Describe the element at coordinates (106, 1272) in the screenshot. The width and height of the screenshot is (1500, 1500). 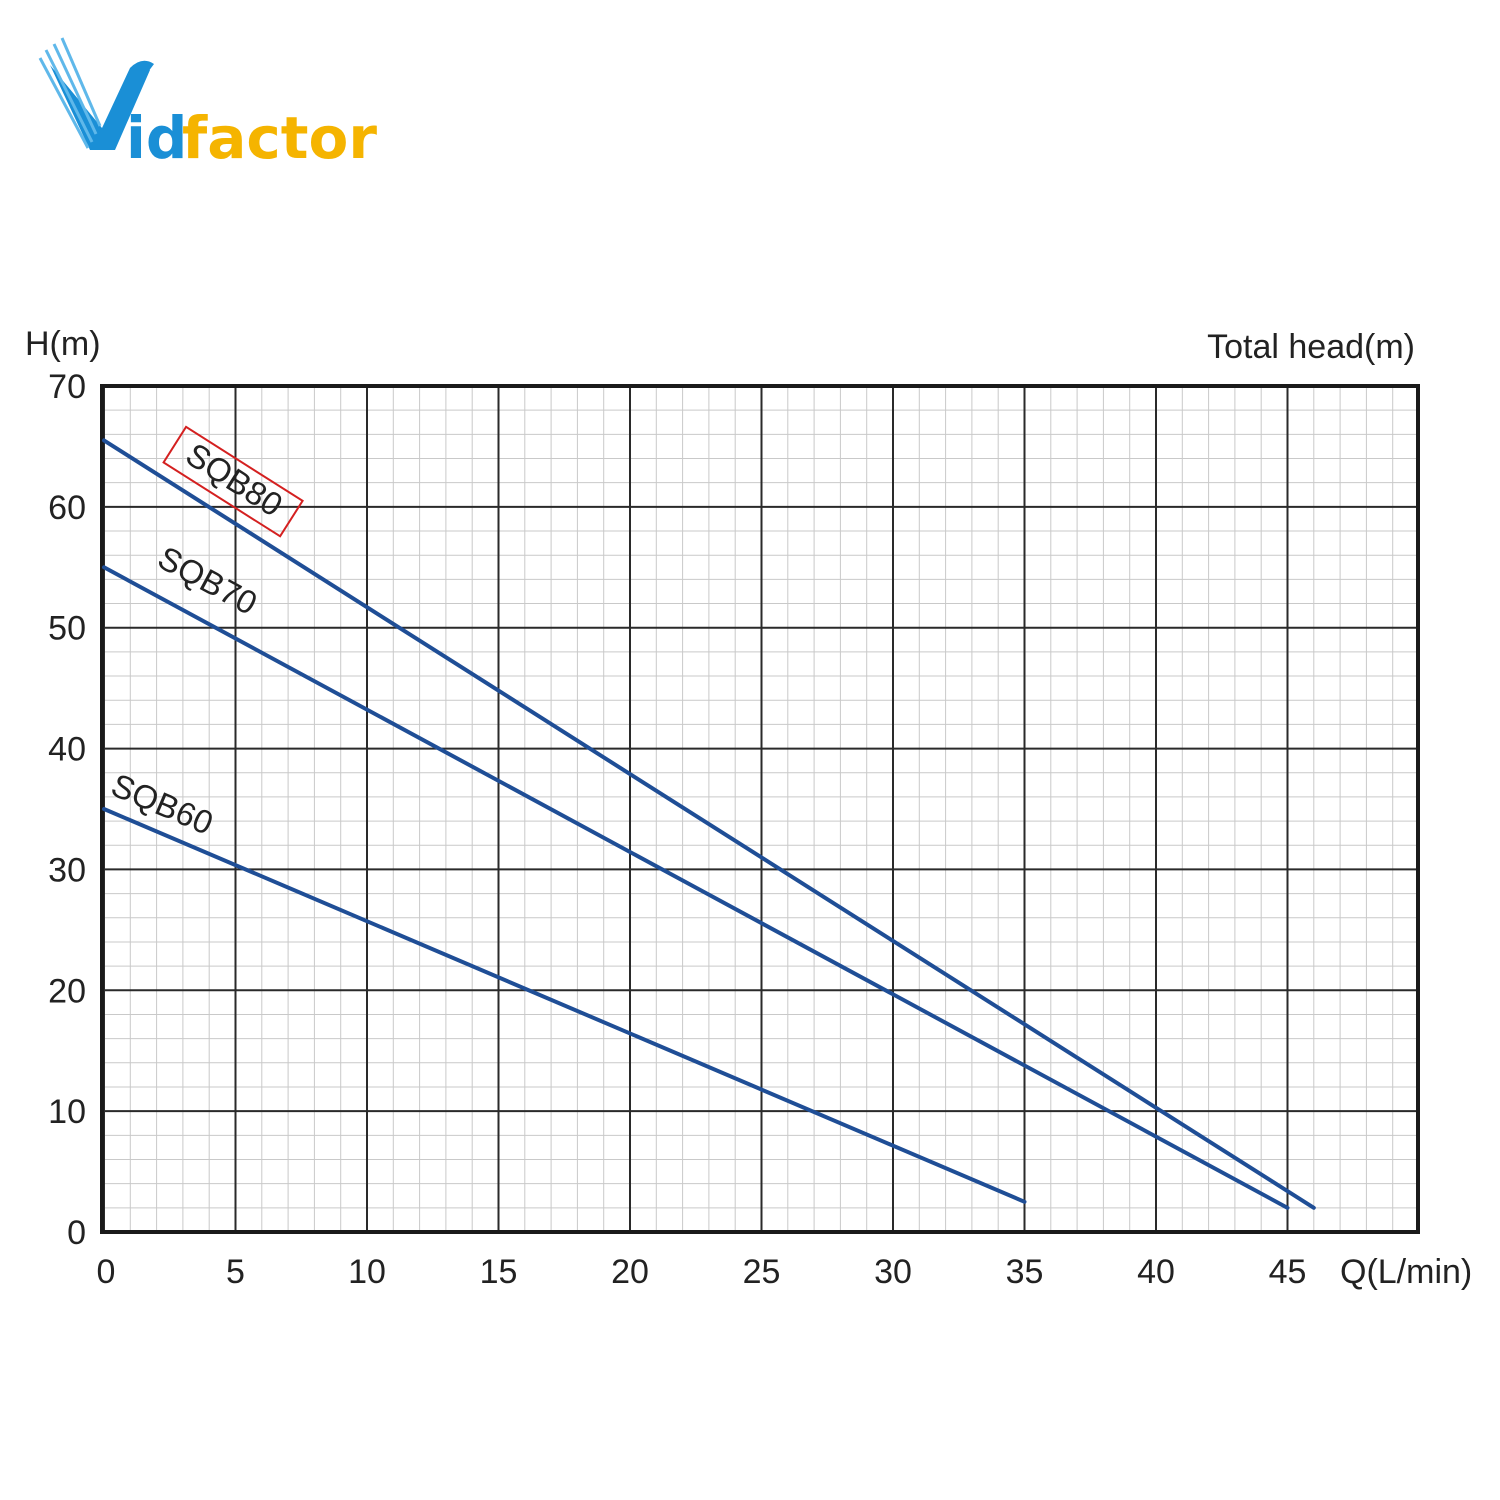
I see `x-tick-label: 0` at that location.